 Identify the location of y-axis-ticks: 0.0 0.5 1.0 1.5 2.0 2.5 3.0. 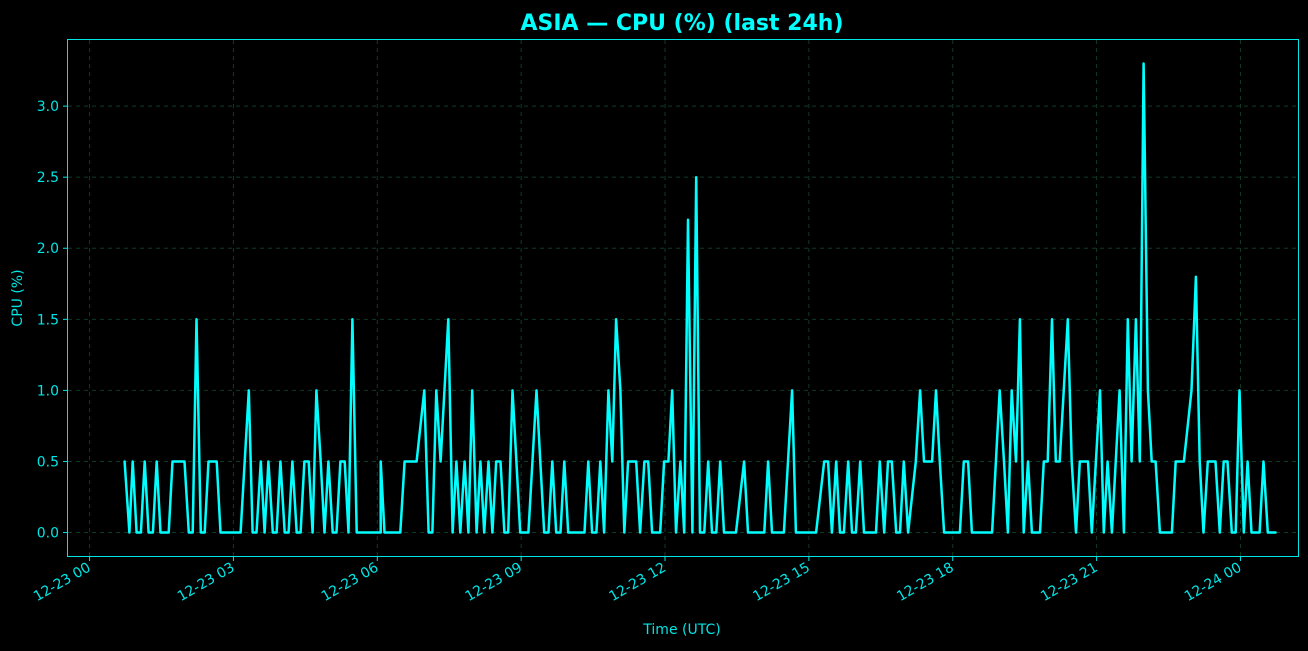
(52, 320).